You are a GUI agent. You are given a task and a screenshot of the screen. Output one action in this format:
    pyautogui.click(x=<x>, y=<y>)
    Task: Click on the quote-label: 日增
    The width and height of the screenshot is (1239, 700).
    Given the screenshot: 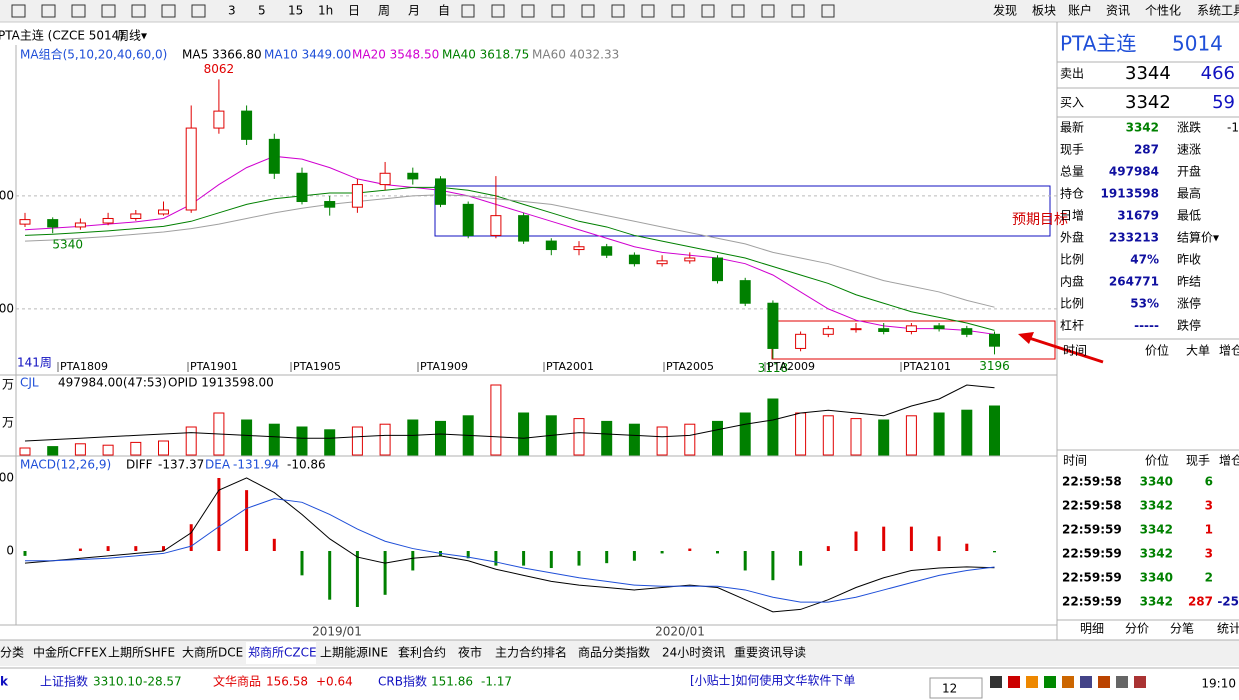 What is the action you would take?
    pyautogui.click(x=1072, y=216)
    